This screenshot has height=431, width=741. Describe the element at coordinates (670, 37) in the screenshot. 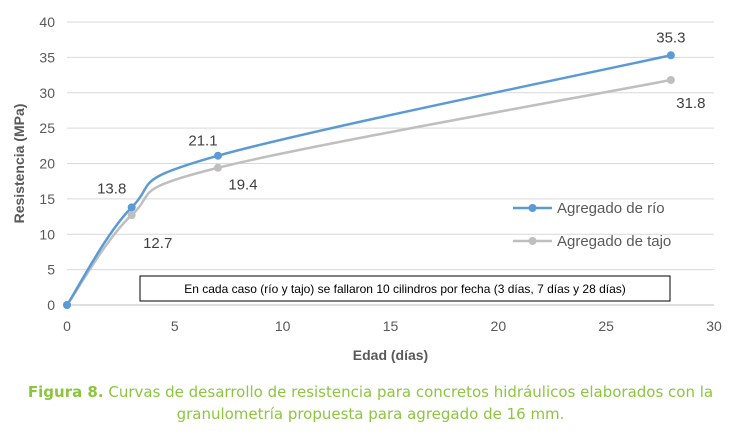

I see `series-0-label-3: 35.3` at that location.